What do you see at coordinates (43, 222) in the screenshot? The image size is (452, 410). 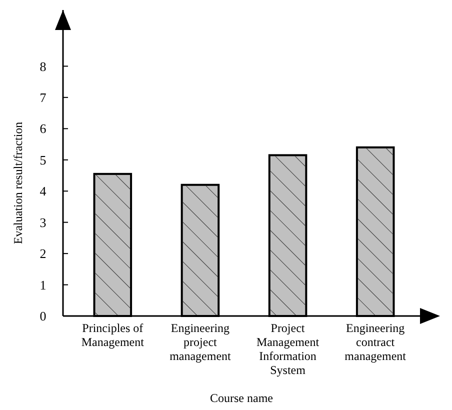 I see `y-tick-label: 3` at bounding box center [43, 222].